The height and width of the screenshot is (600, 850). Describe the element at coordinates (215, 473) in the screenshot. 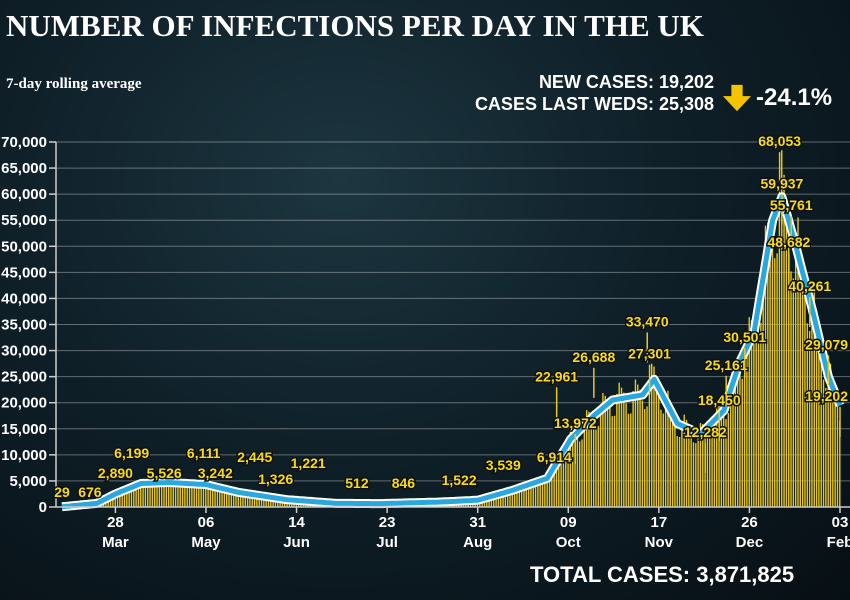

I see `annotation-label: 3,242` at that location.